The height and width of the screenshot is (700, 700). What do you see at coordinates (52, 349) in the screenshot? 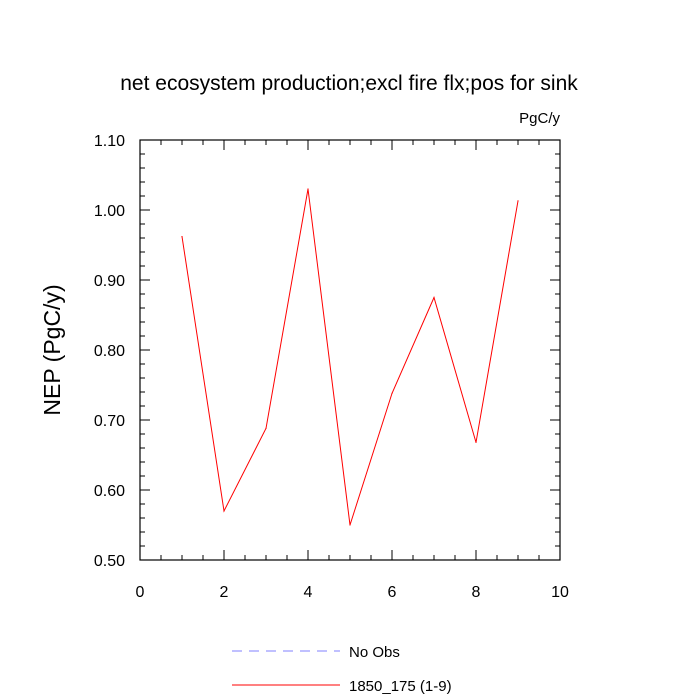
I see `y-axis-label: NEP (PgC/y)` at bounding box center [52, 349].